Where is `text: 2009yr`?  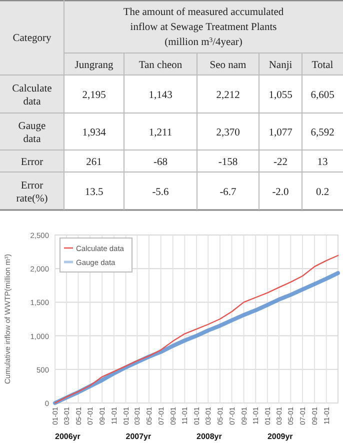
text: 2009yr is located at coordinates (280, 436).